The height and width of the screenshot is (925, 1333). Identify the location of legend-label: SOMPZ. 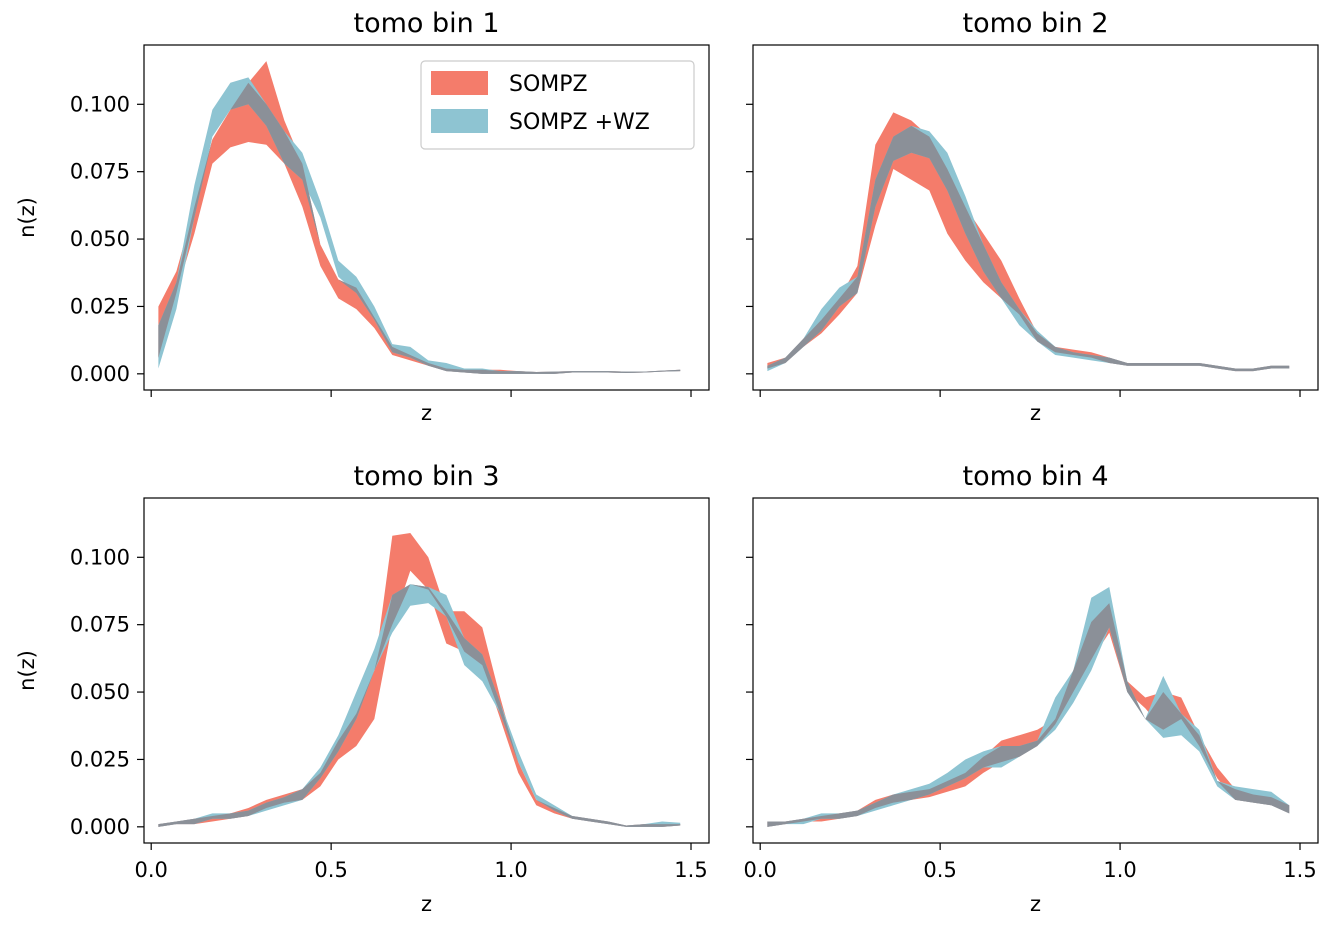
(548, 84).